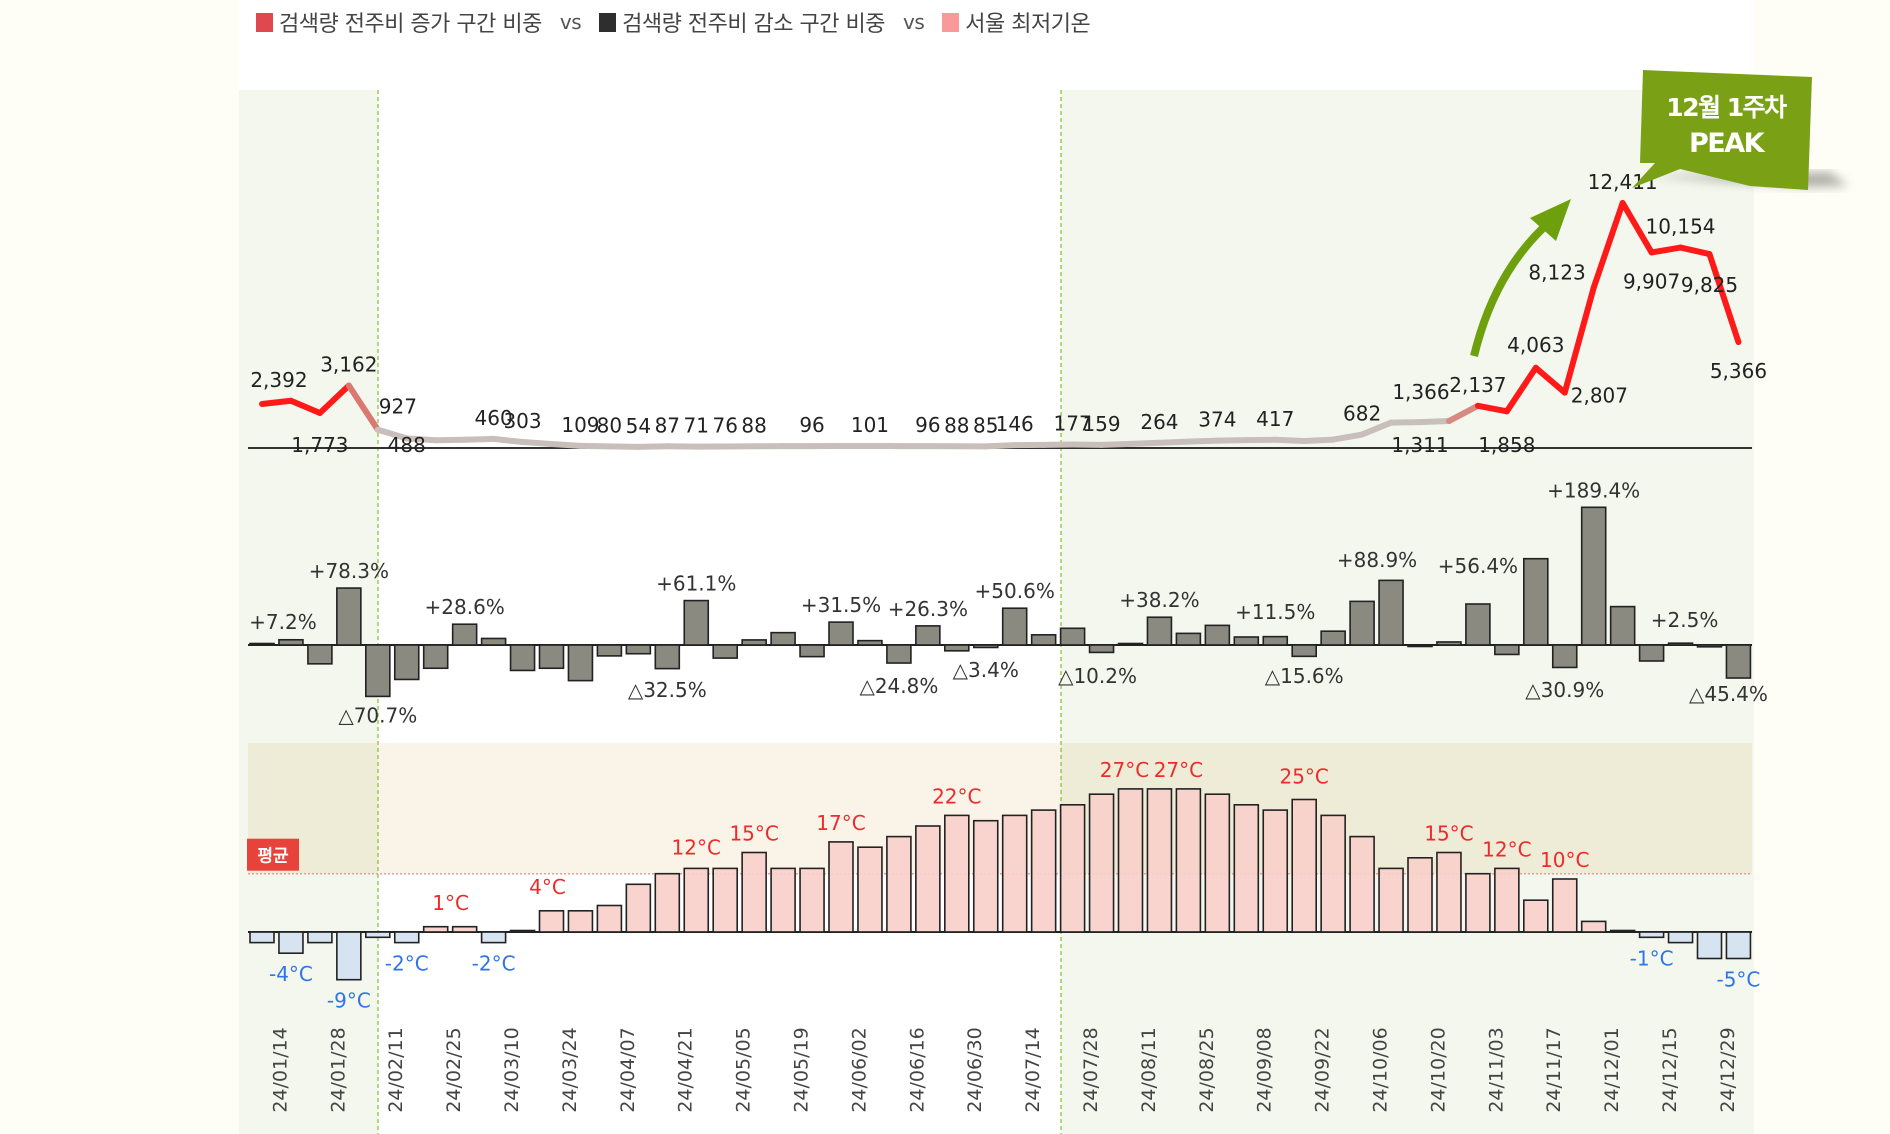 This screenshot has width=1890, height=1134. Describe the element at coordinates (1496, 1069) in the screenshot. I see `x-tick-label: 24/11/03` at that location.